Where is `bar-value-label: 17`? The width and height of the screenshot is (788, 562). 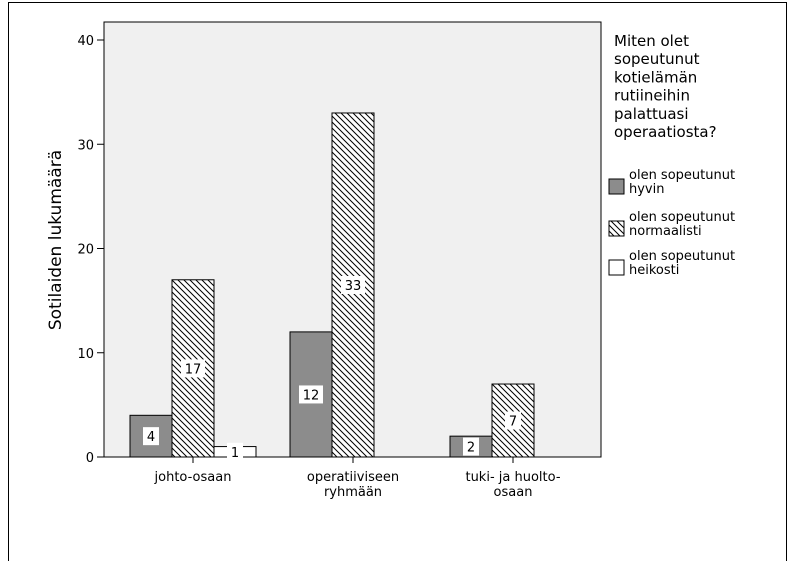
bar-value-label: 17 is located at coordinates (193, 369).